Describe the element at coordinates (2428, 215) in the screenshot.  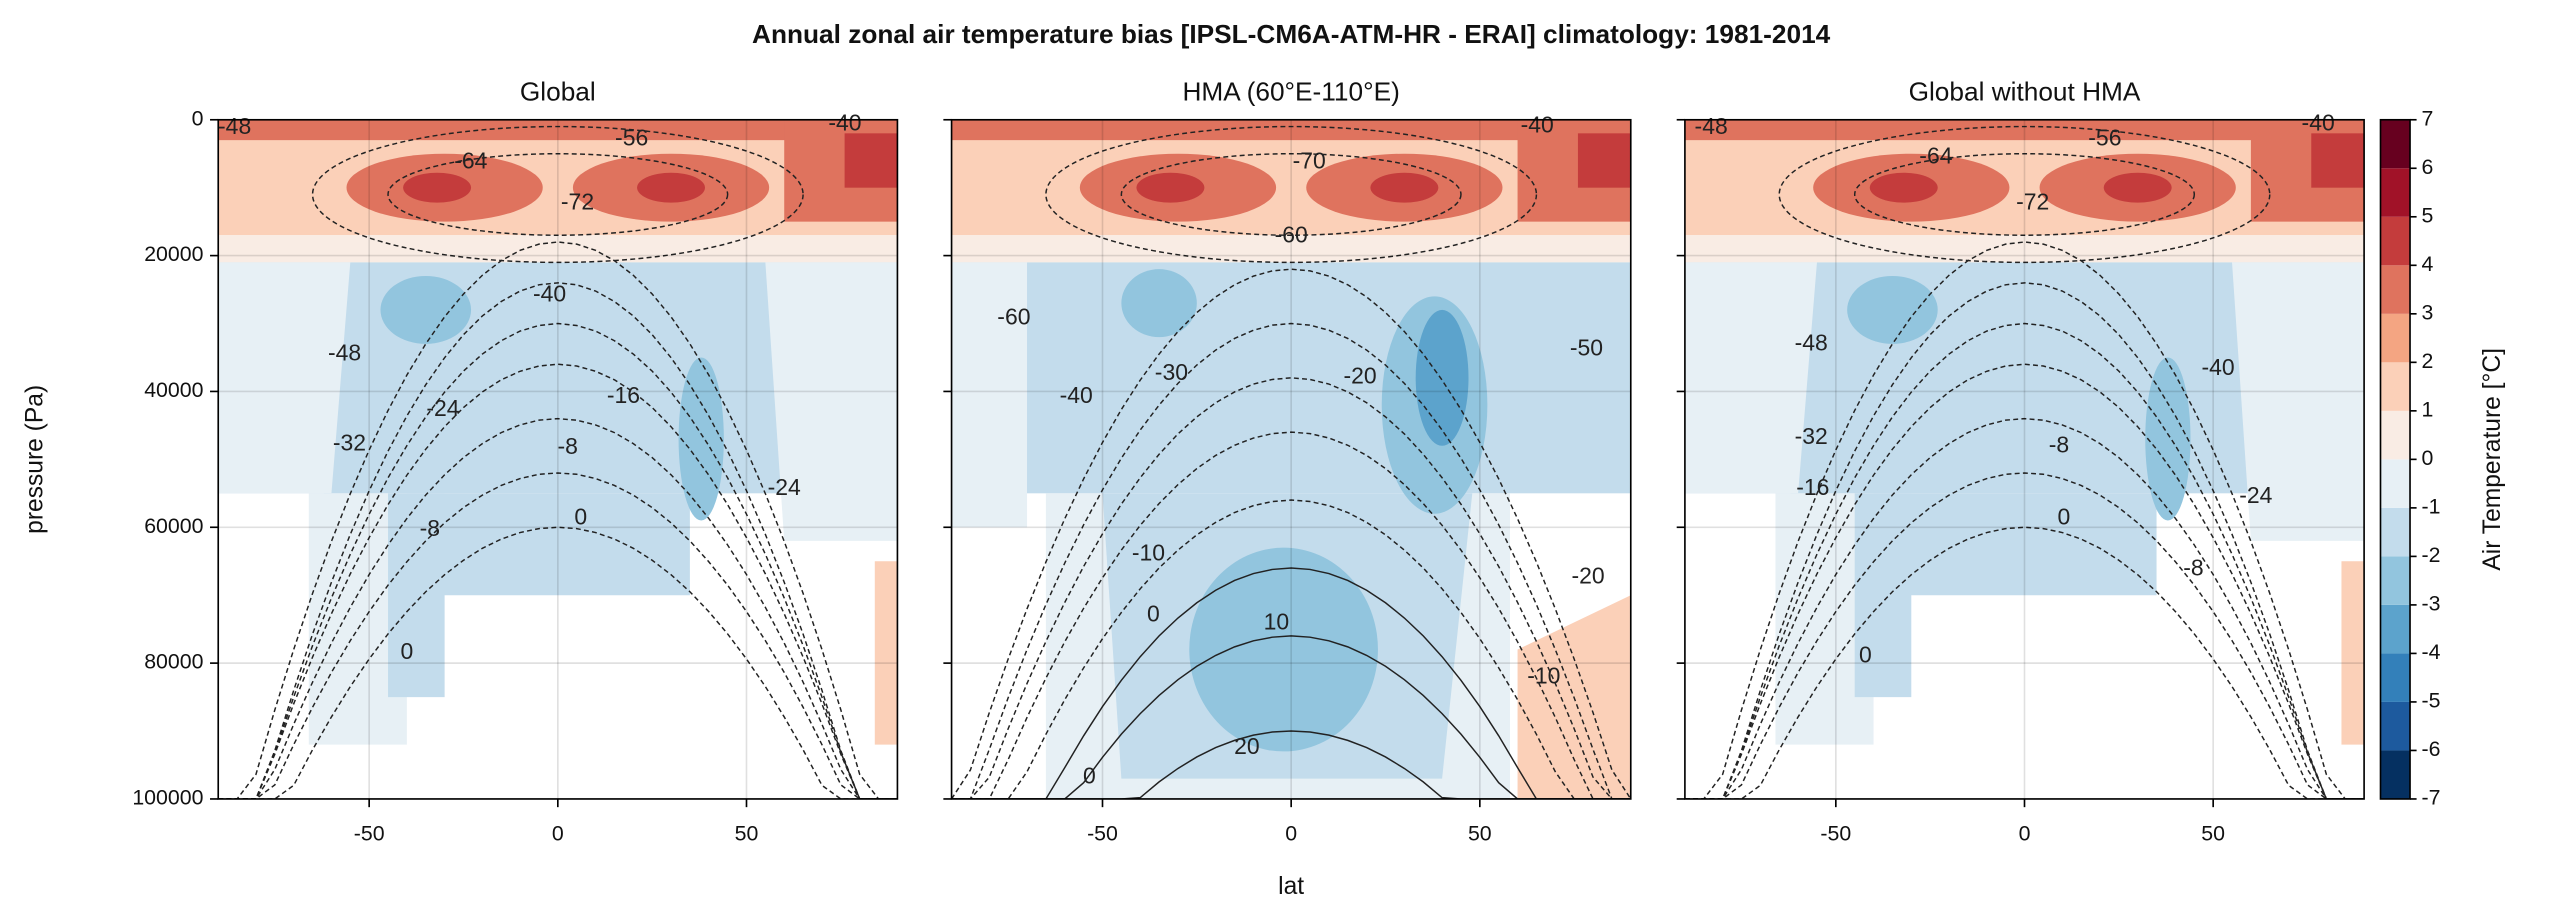
I see `colorbar-tick-label: 5` at that location.